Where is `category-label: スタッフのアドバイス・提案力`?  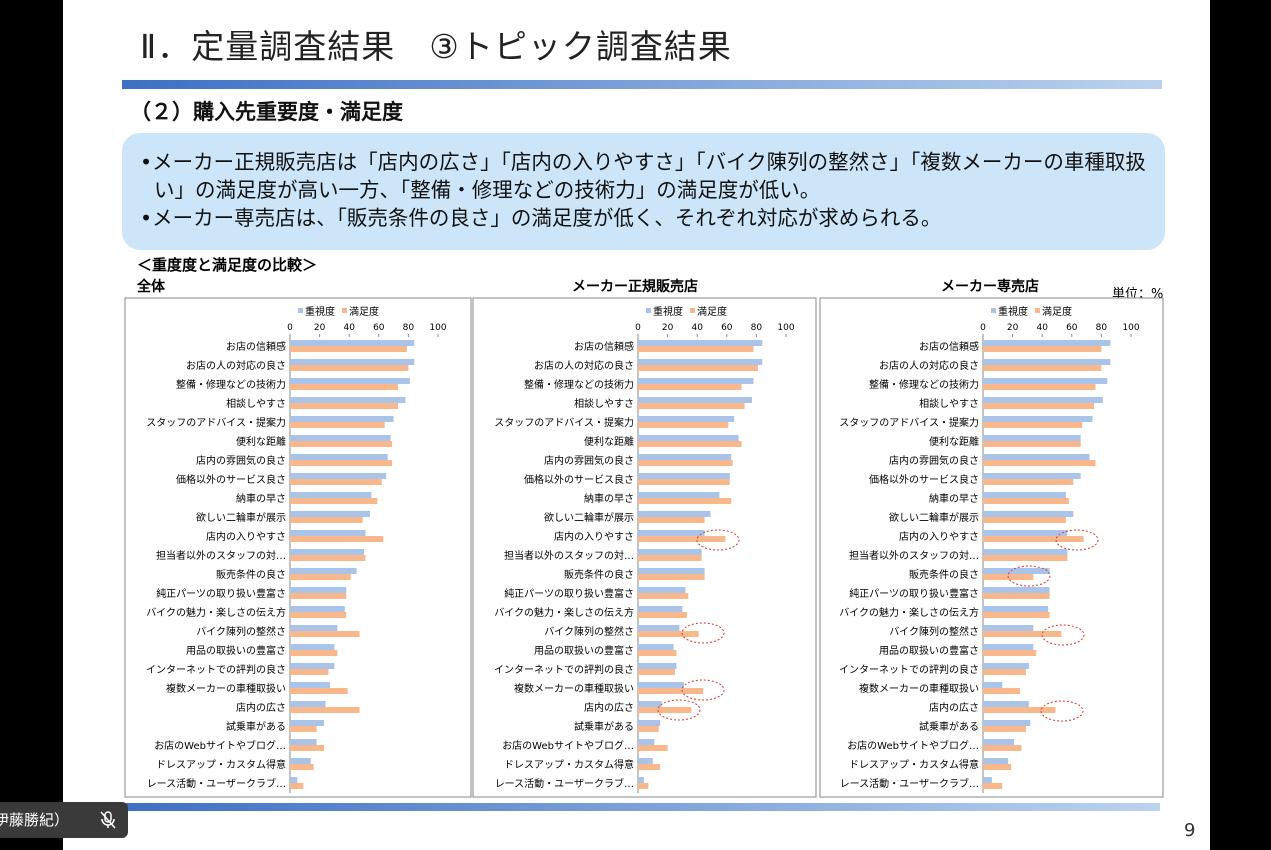
category-label: スタッフのアドバイス・提案力 is located at coordinates (564, 422).